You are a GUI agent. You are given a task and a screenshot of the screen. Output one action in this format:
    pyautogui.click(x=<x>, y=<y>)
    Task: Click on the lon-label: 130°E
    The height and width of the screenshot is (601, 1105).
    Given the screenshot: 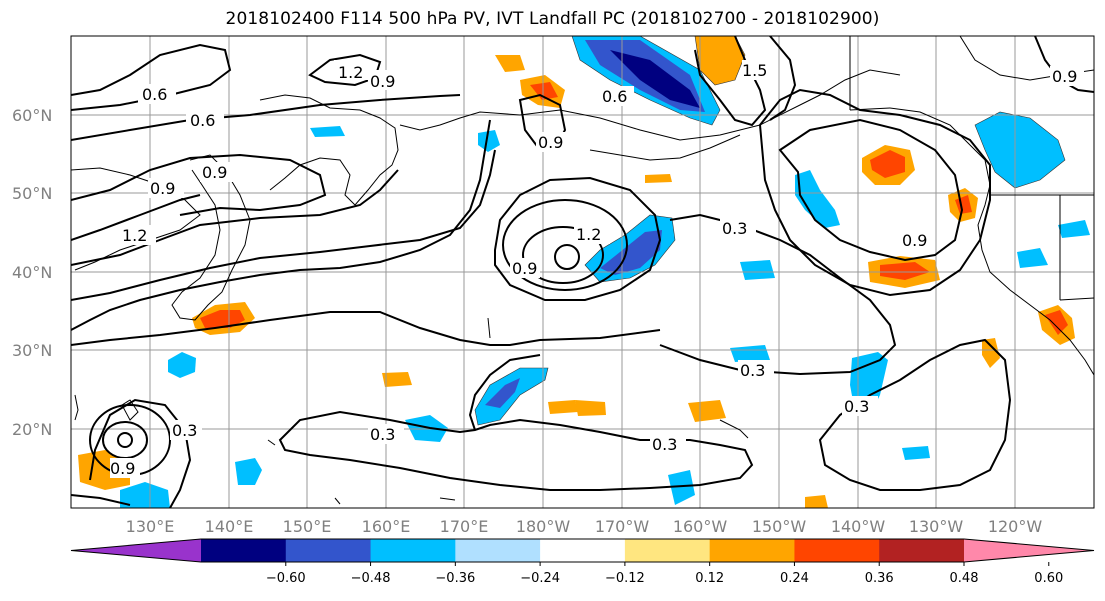 What is the action you would take?
    pyautogui.click(x=150, y=526)
    